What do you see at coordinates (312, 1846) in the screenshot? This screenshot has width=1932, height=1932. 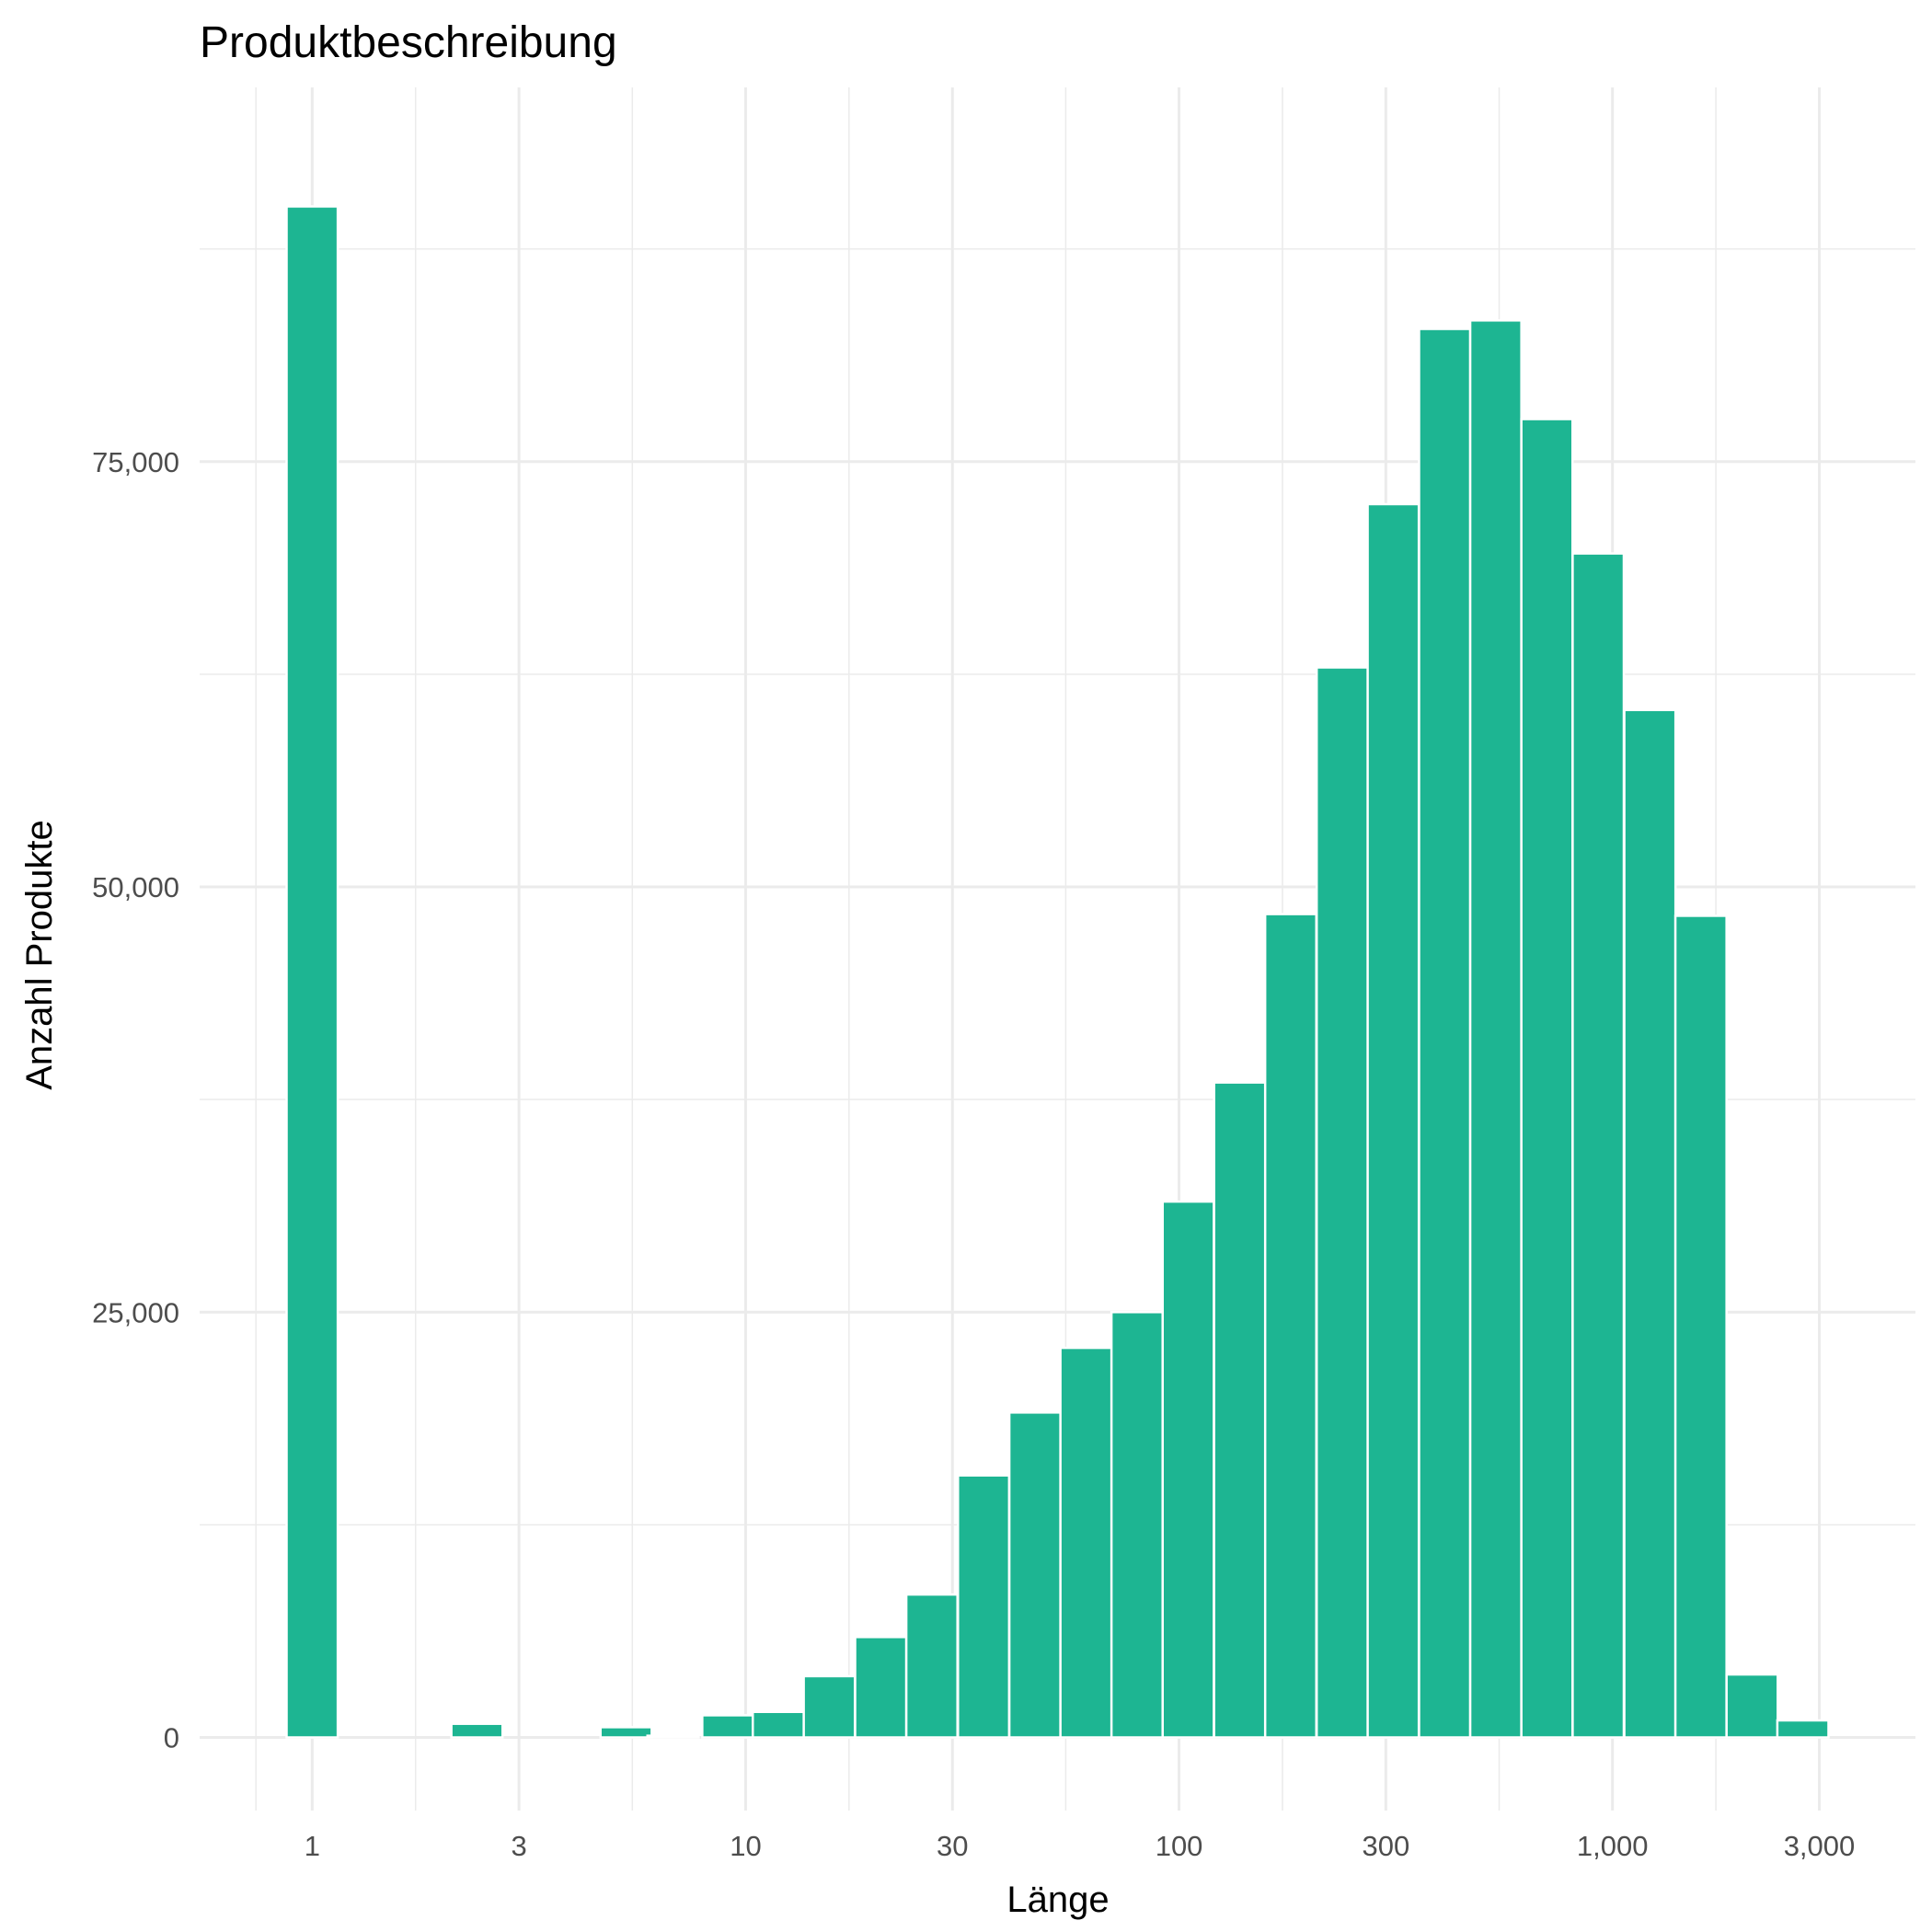 I see `x-tick-label: 1` at bounding box center [312, 1846].